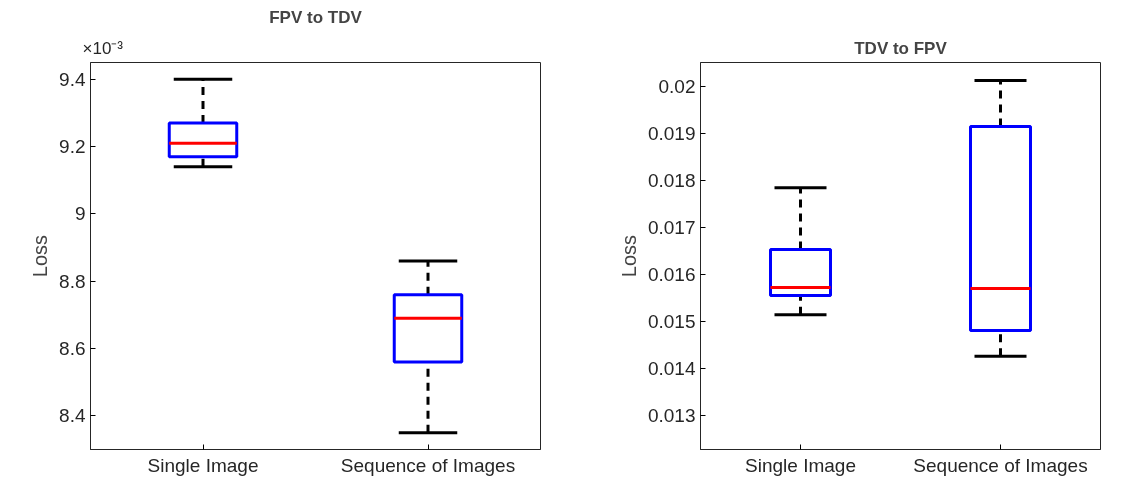 Image resolution: width=1125 pixels, height=491 pixels. I want to click on y-tick-label: 9, so click(80, 214).